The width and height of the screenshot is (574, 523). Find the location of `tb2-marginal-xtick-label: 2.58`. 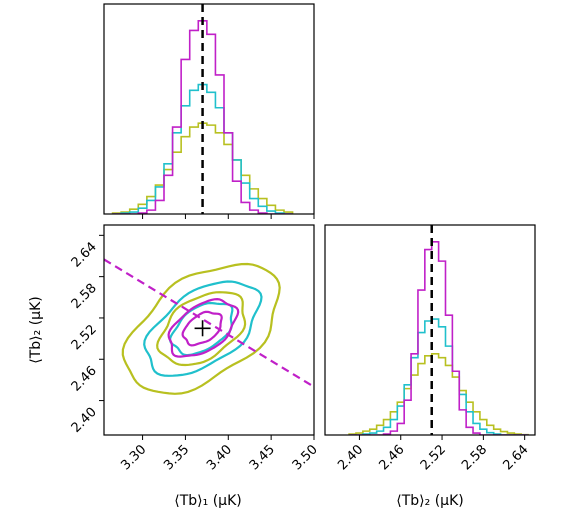

tb2-marginal-xtick-label: 2.58 is located at coordinates (474, 457).